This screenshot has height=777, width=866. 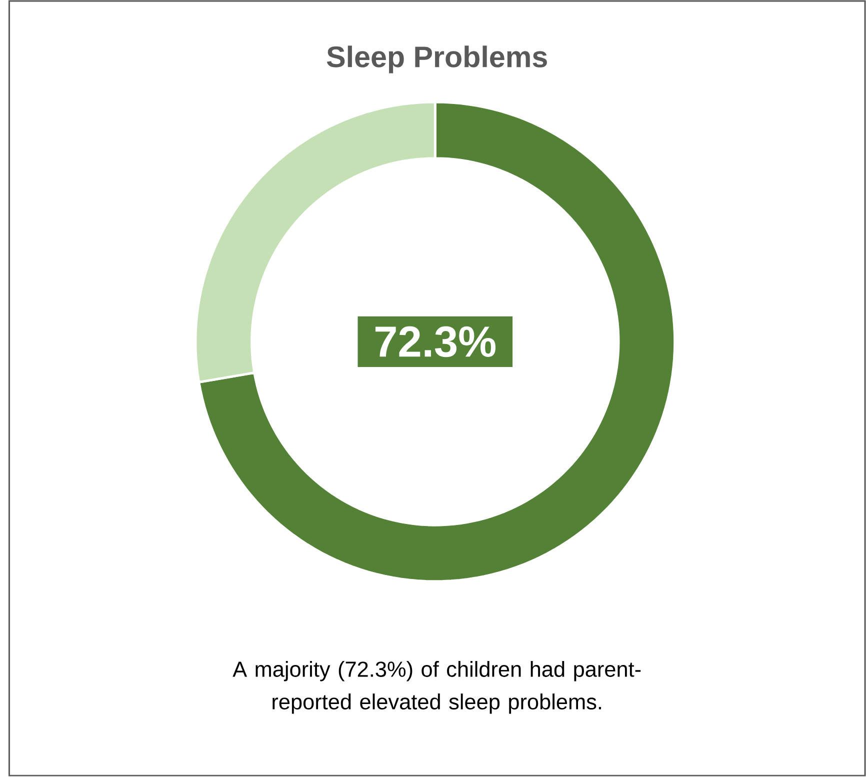 I want to click on text: A majority (72.3%) of children had parent-reported elevated sleep problems., so click(x=436, y=687).